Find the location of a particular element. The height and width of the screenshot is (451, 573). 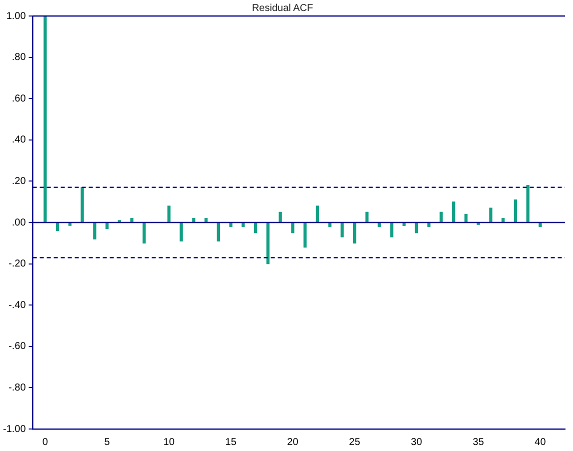

y-tick-label: -1.00 is located at coordinates (14, 429).